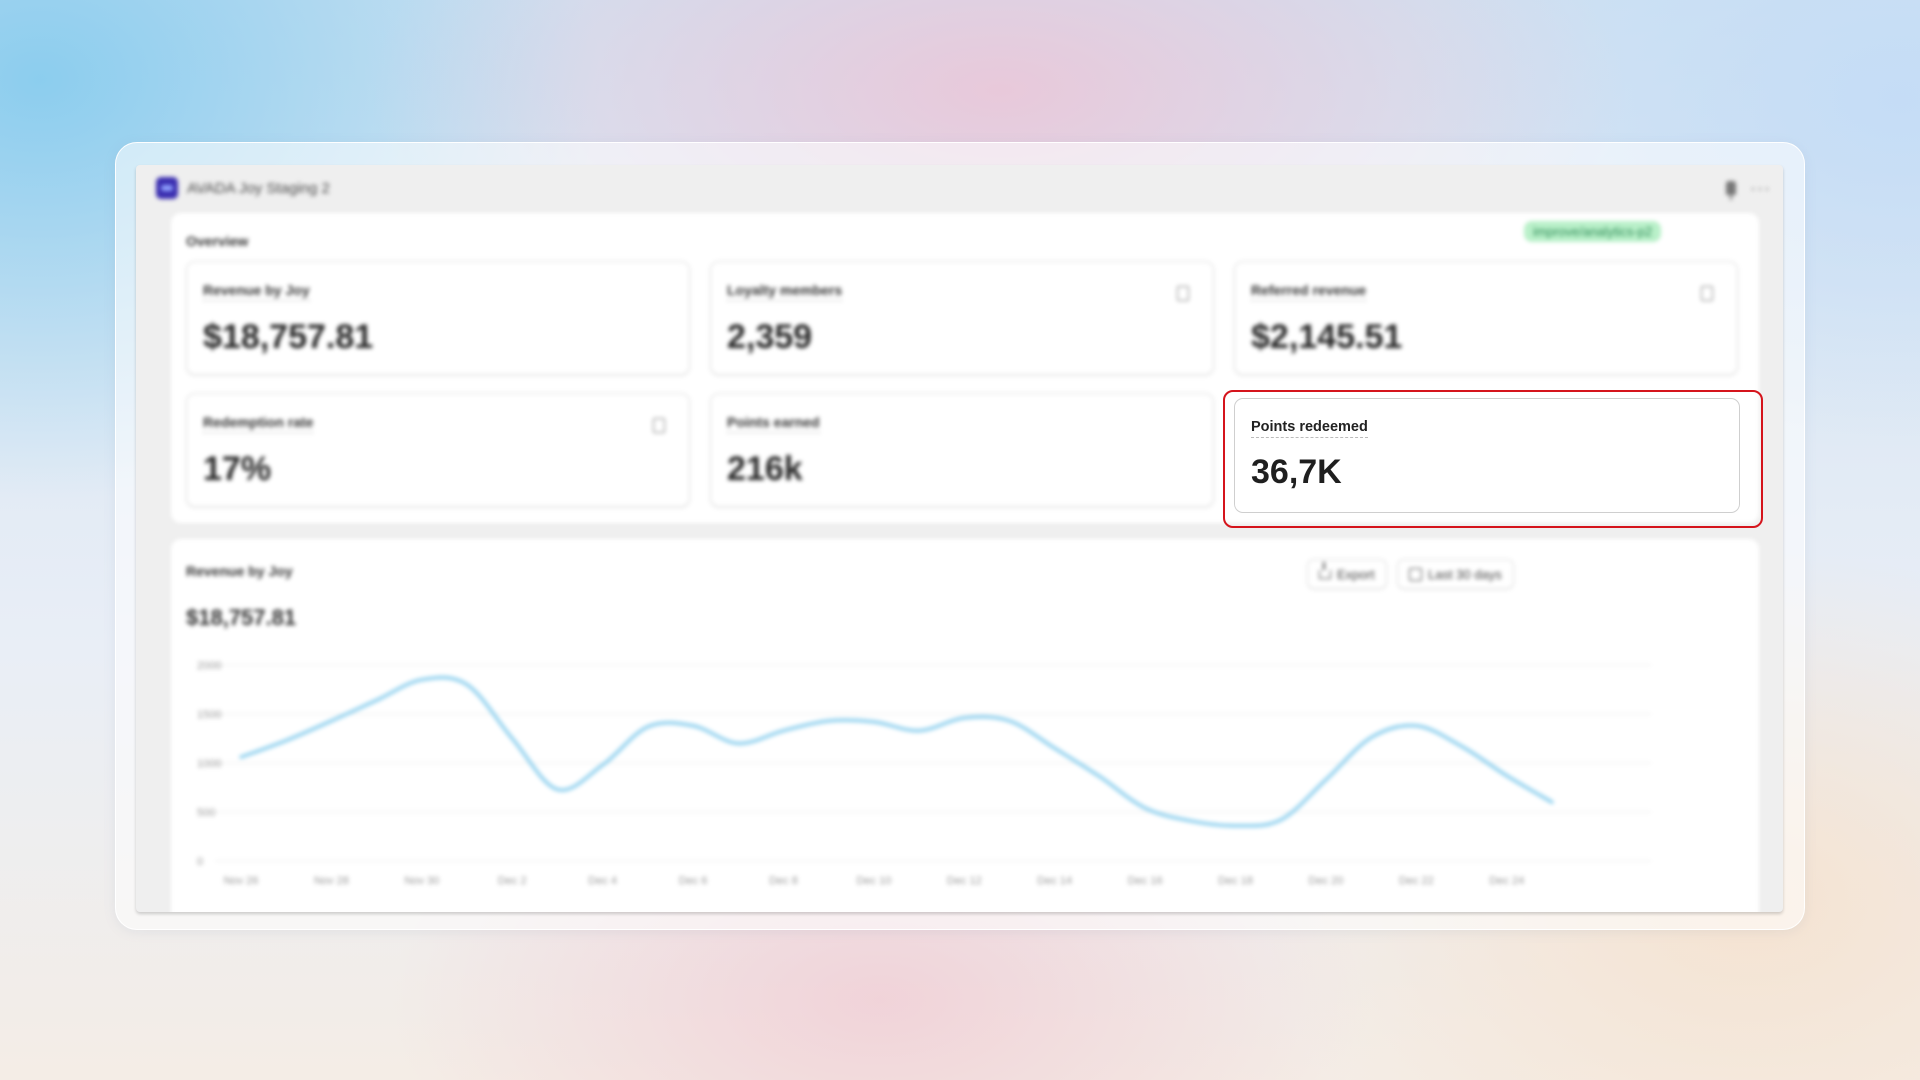 Image resolution: width=1920 pixels, height=1080 pixels. Describe the element at coordinates (209, 764) in the screenshot. I see `y-tick-label: 1000` at that location.